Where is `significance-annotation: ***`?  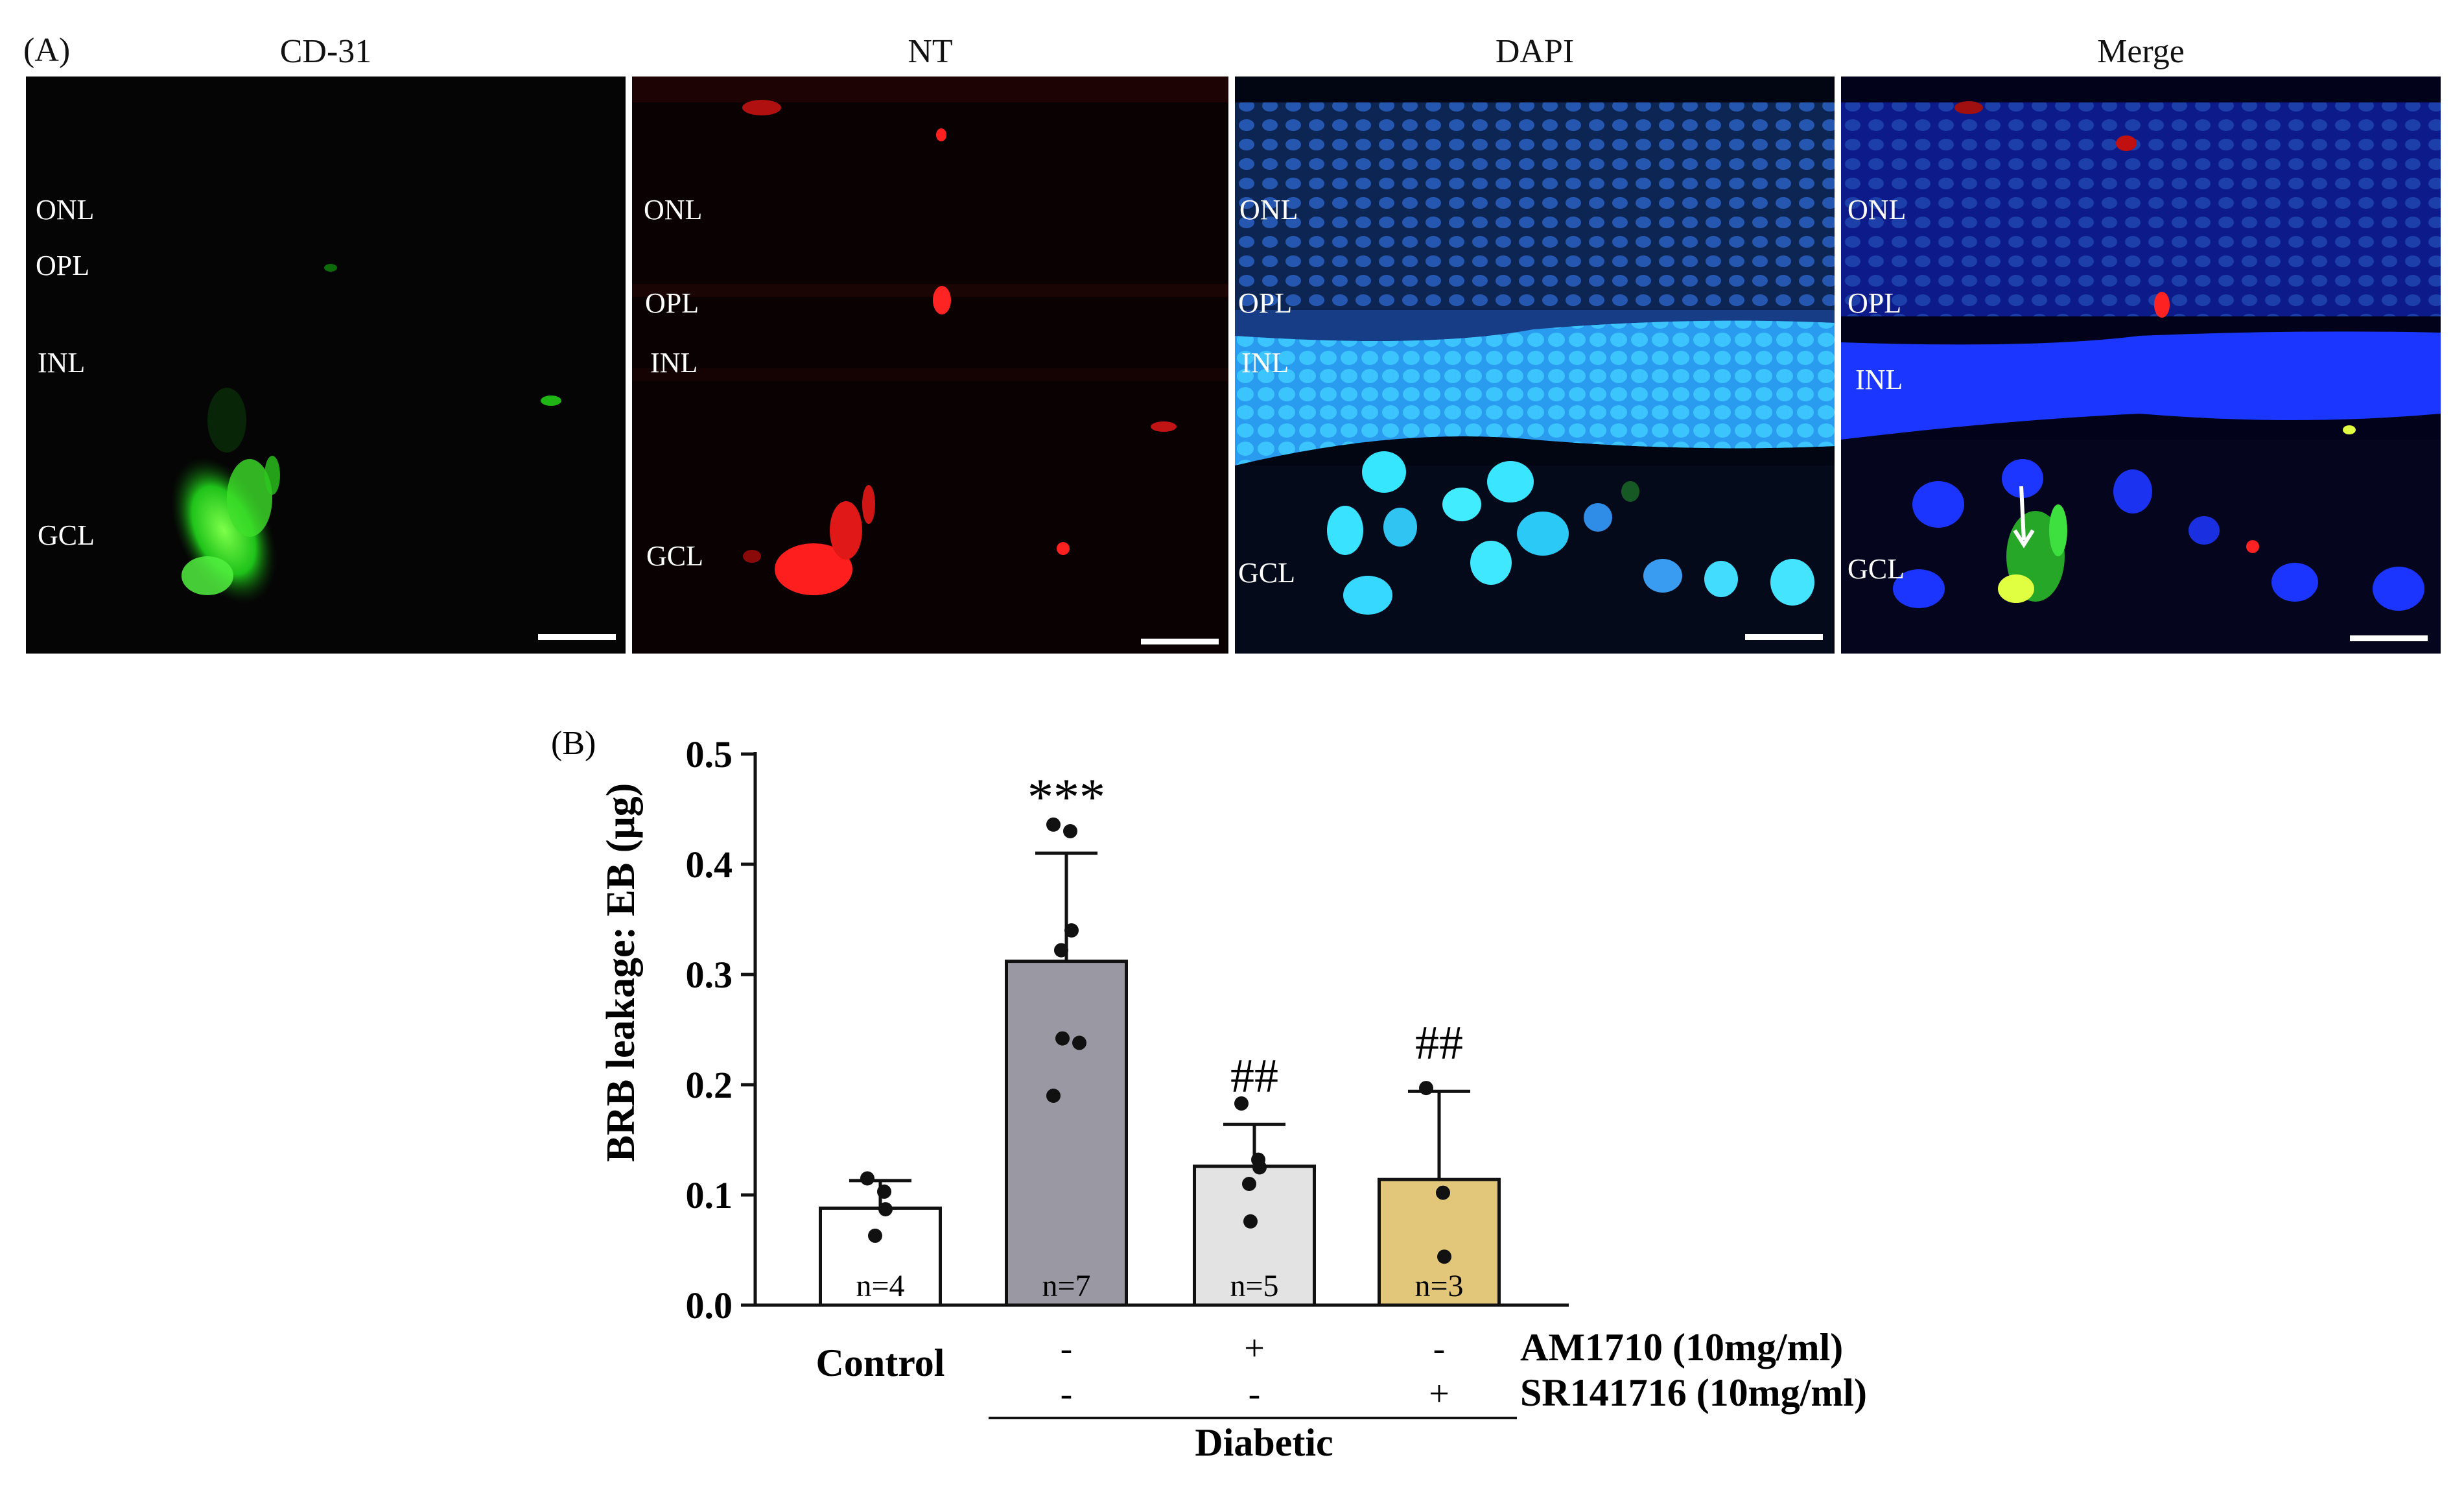
significance-annotation: *** is located at coordinates (1066, 797).